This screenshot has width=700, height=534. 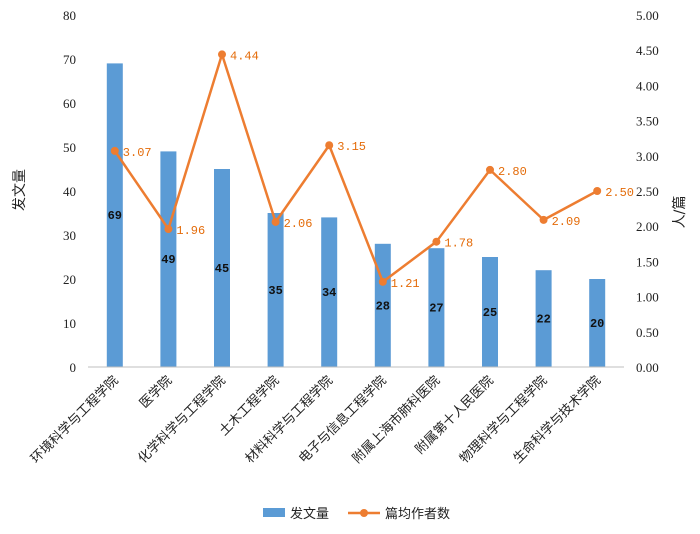 What do you see at coordinates (69, 103) in the screenshot?
I see `y-tick-label: 60` at bounding box center [69, 103].